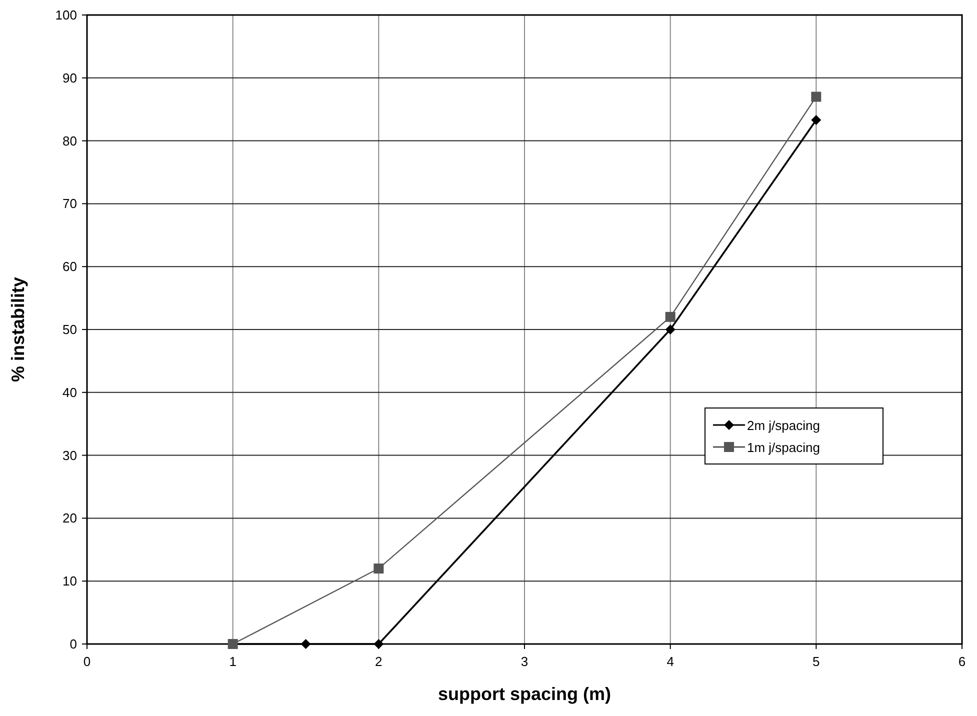  Describe the element at coordinates (69, 78) in the screenshot. I see `y-tick-label: 90` at that location.